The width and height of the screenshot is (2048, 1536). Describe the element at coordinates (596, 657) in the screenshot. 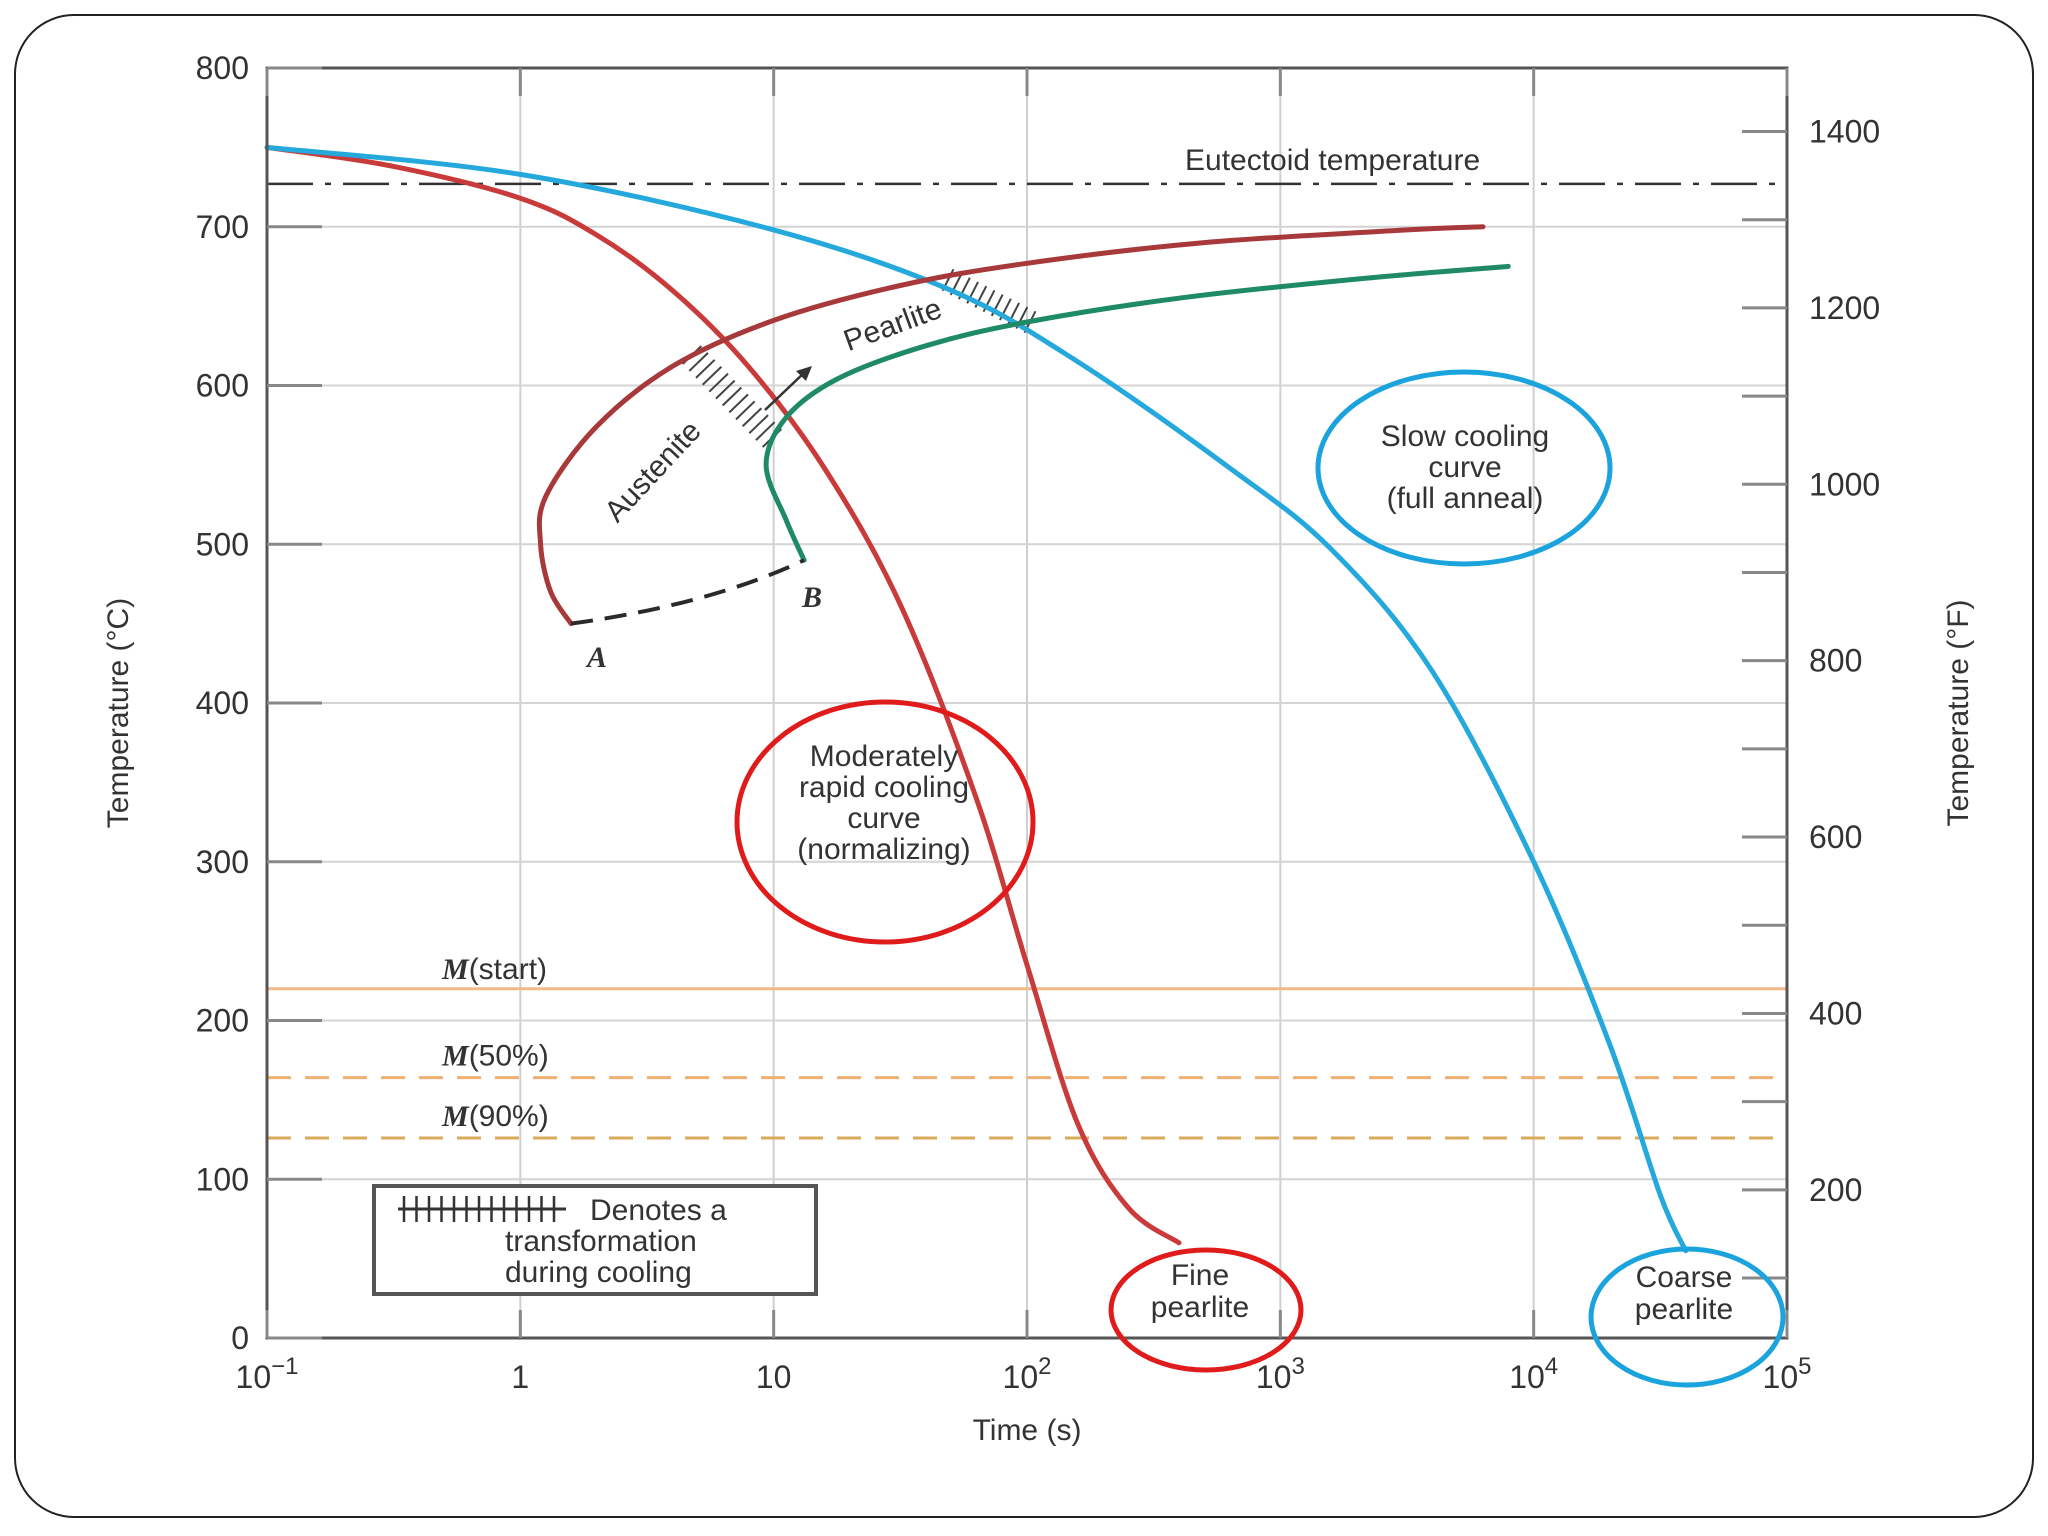

I see `point-a-label: A` at that location.